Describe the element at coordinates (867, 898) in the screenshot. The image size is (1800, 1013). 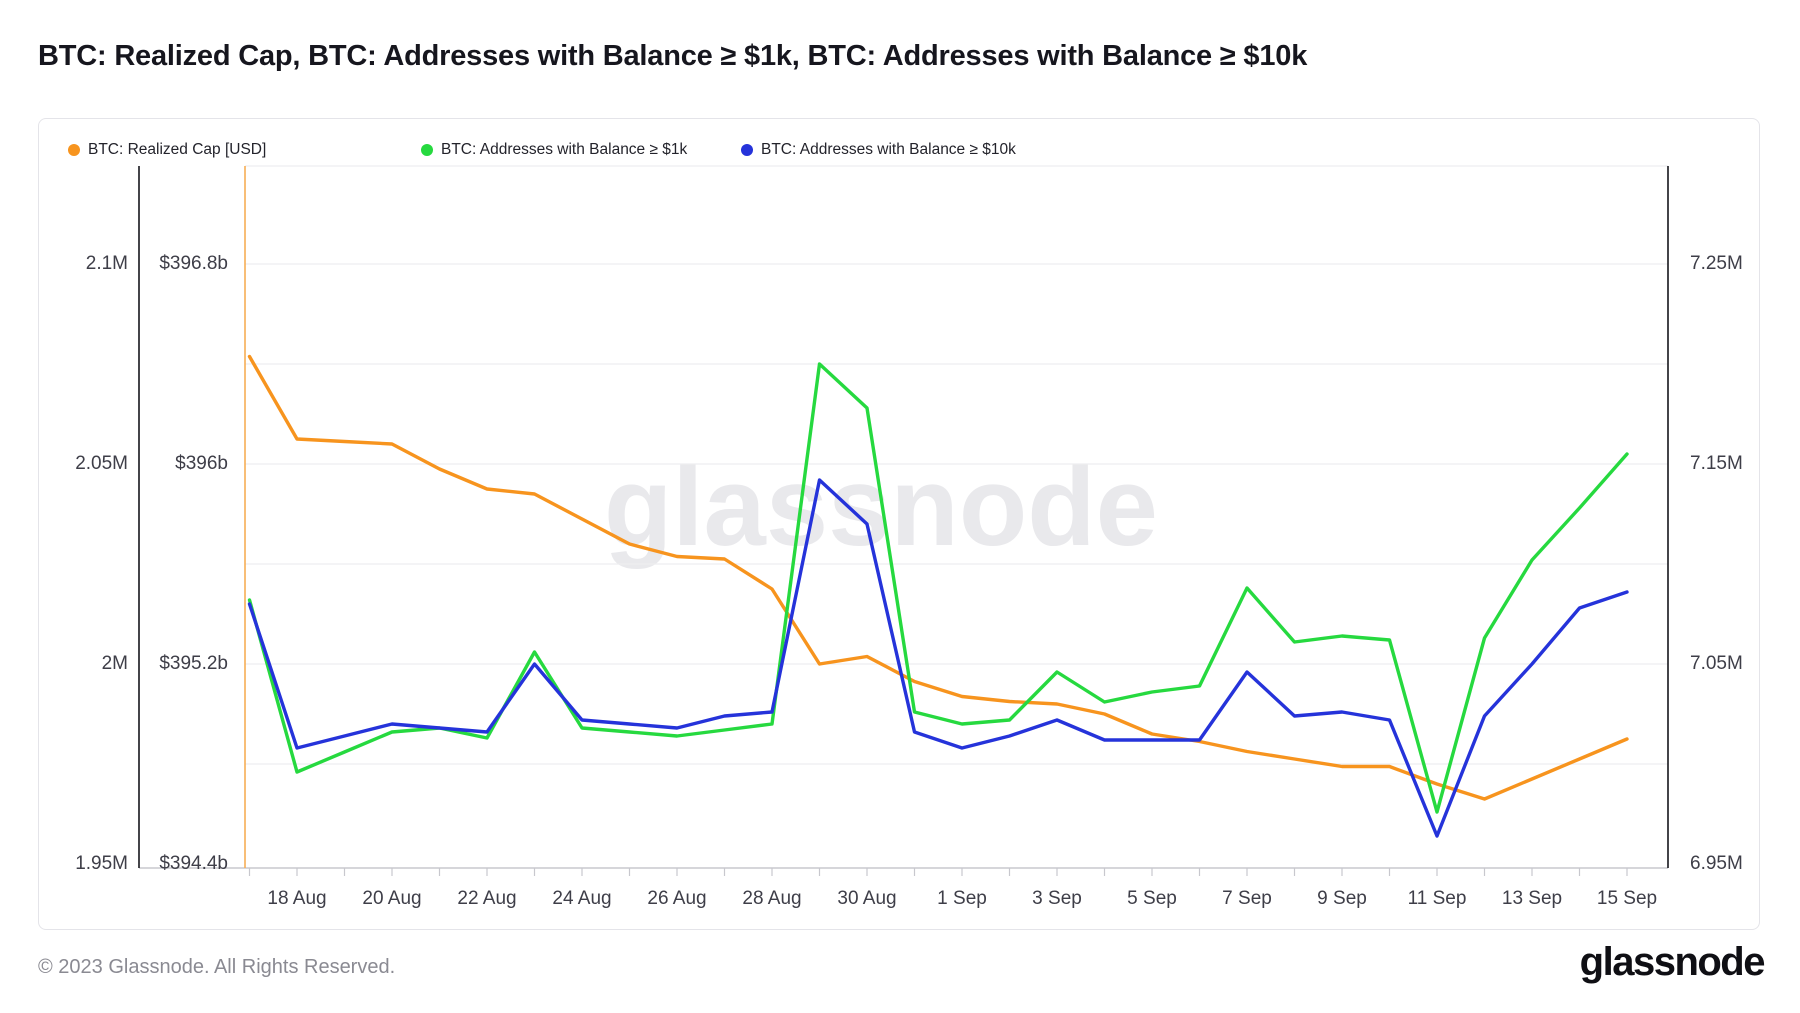
I see `x-axis-label-6: 30 Aug` at that location.